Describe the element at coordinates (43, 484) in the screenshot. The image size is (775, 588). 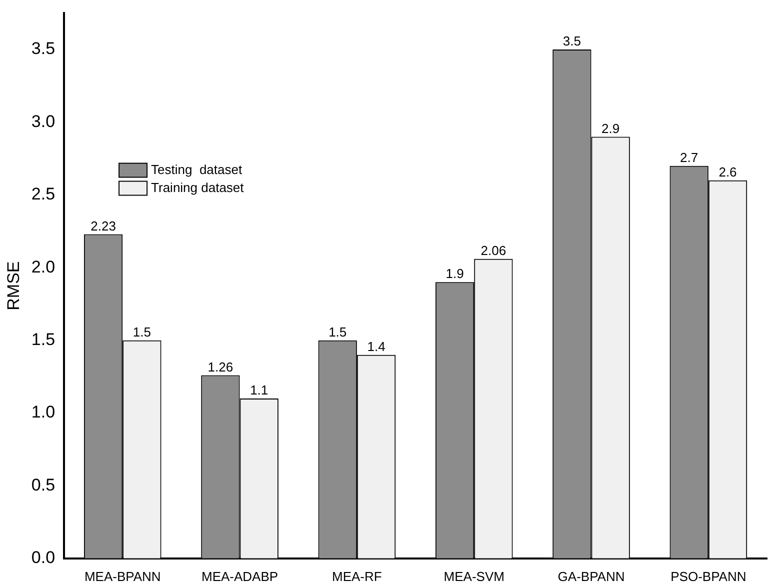
I see `y-tick-label: 0.5` at that location.